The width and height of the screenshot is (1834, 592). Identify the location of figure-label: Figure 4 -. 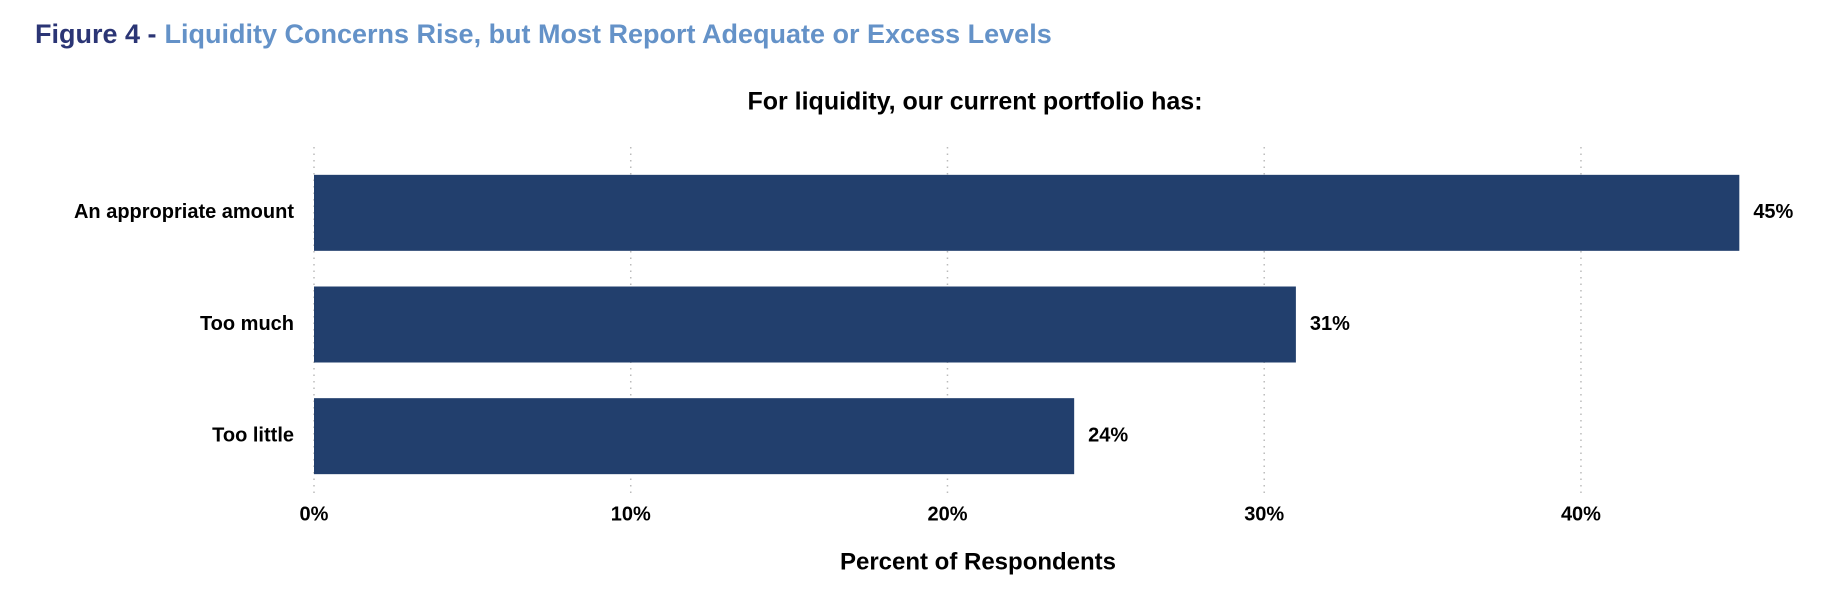
(96, 34).